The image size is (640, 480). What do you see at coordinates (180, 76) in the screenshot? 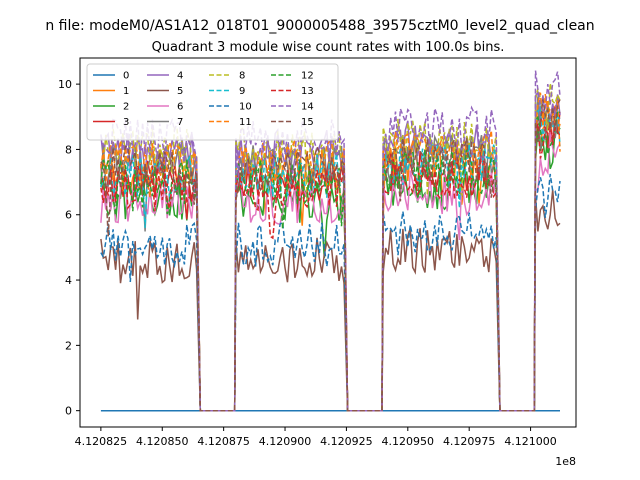
I see `legend-label-4: 4` at bounding box center [180, 76].